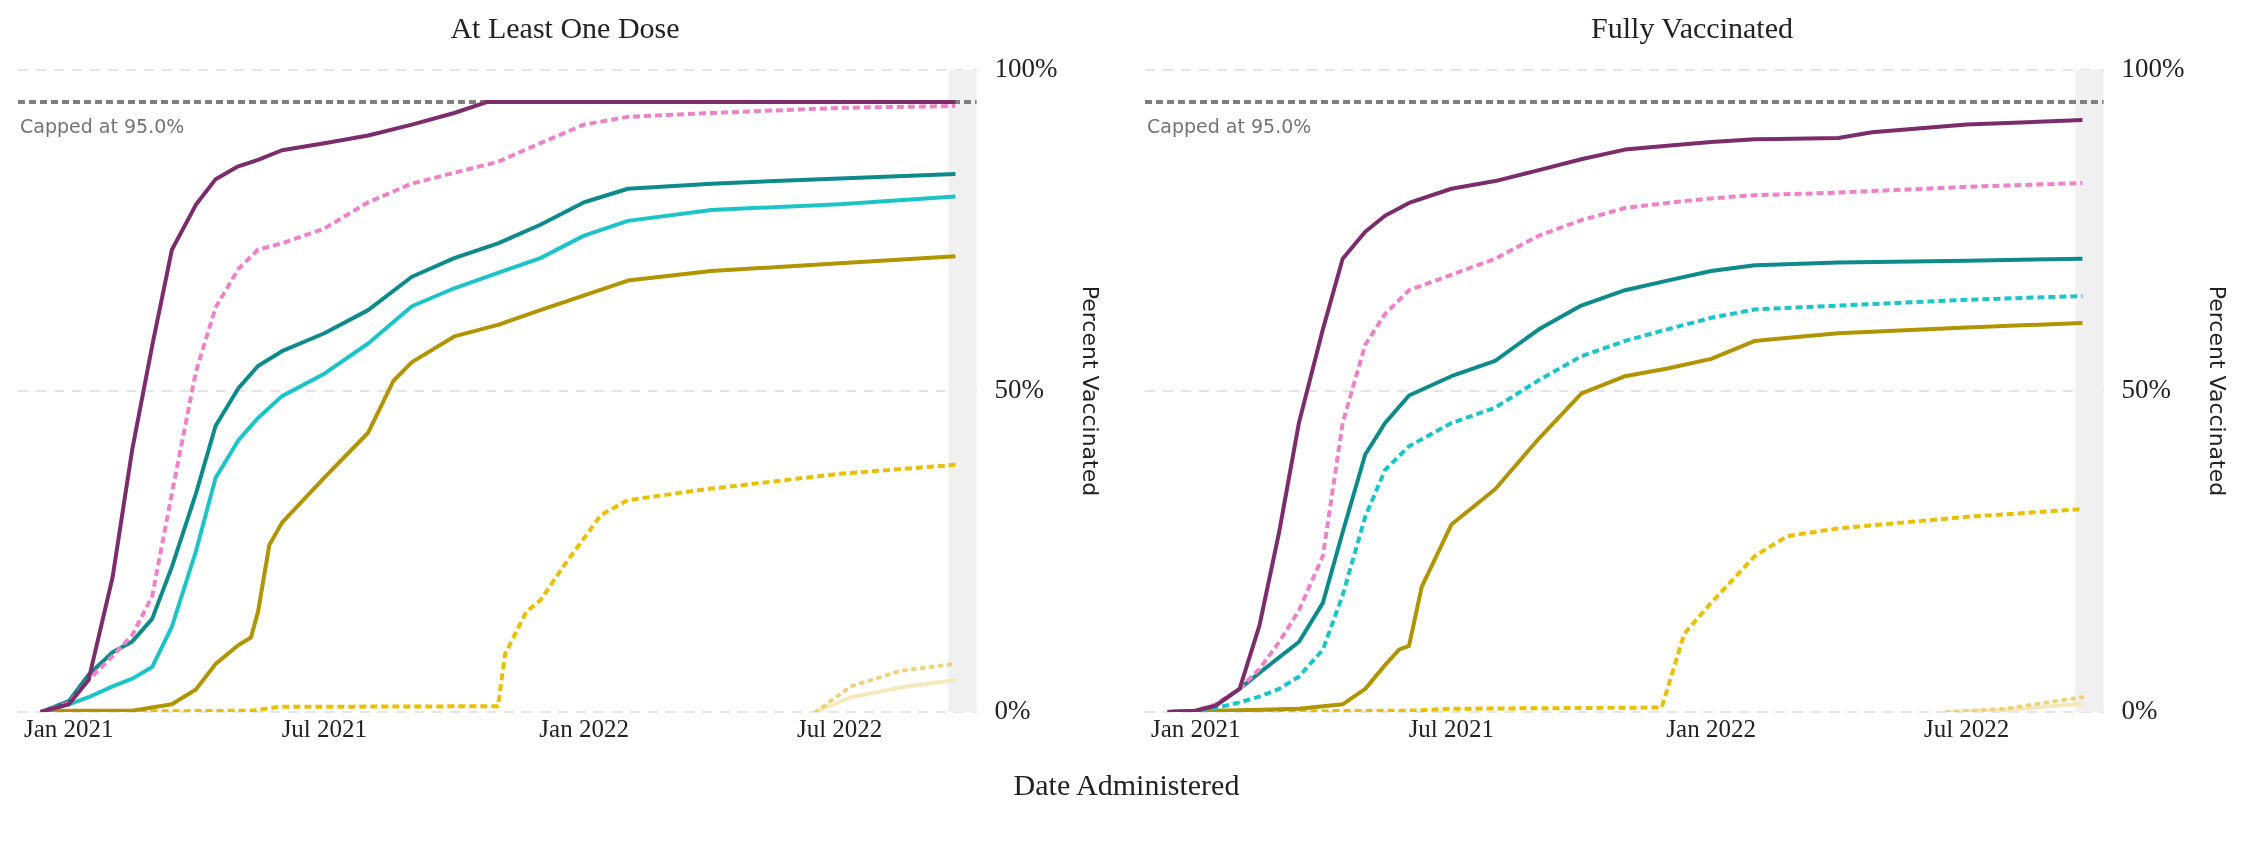 The height and width of the screenshot is (851, 2253). Describe the element at coordinates (1126, 785) in the screenshot. I see `x-axis-title: Date Administered` at that location.